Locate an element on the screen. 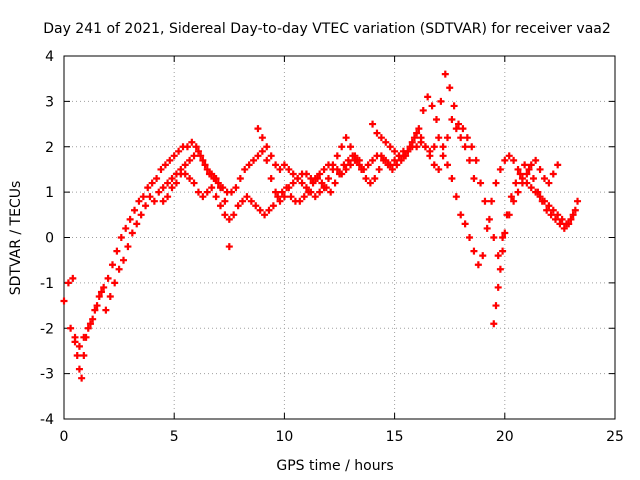 Image resolution: width=640 pixels, height=480 pixels. x-tick-label: 10 is located at coordinates (284, 437).